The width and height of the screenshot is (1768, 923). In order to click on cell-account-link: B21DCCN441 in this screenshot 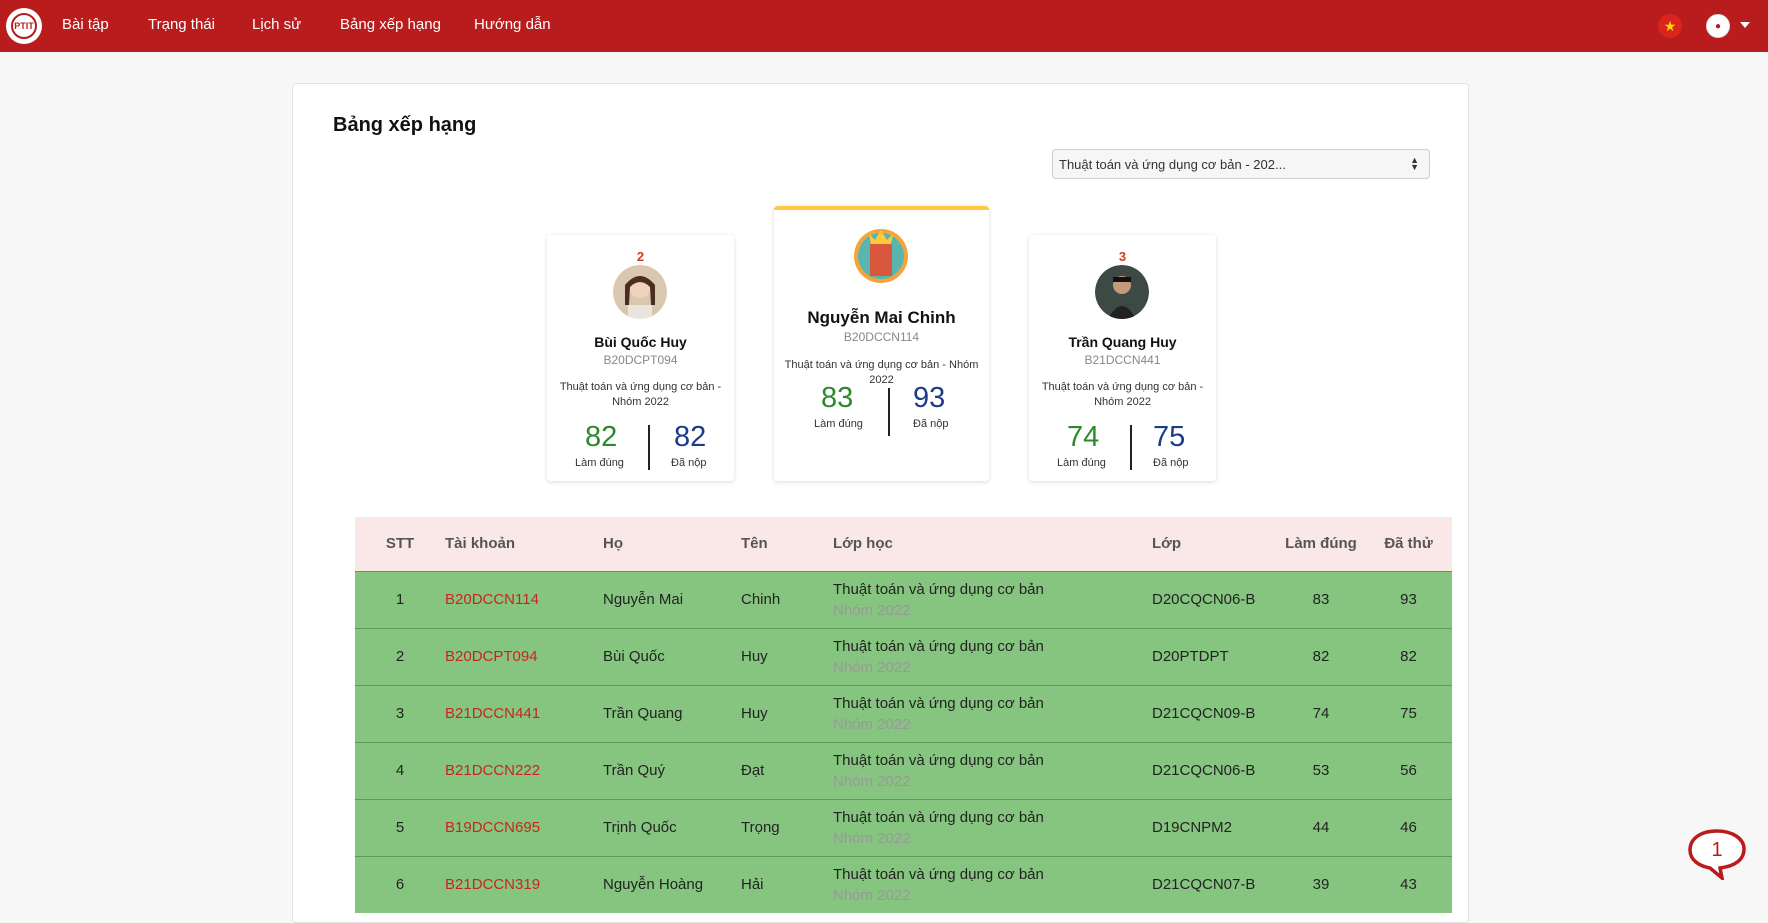, I will do `click(524, 713)`.